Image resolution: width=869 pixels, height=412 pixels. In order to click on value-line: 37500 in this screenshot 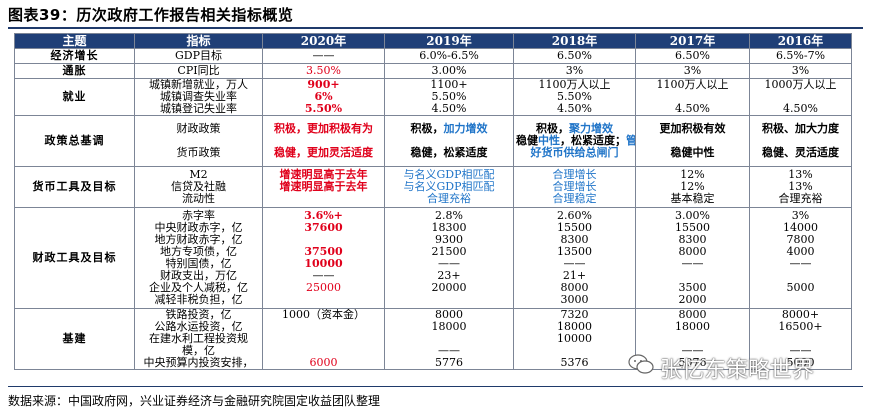, I will do `click(323, 251)`.